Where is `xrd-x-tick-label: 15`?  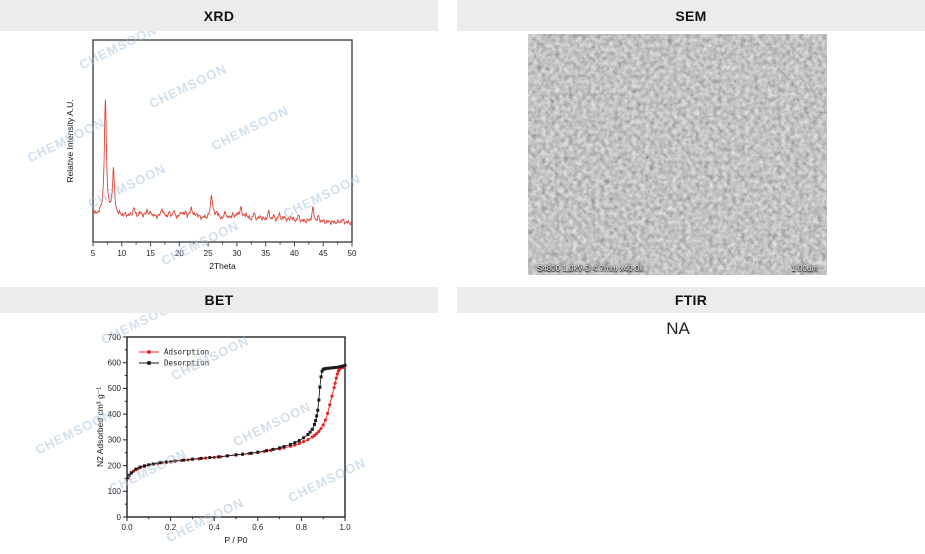
xrd-x-tick-label: 15 is located at coordinates (150, 253).